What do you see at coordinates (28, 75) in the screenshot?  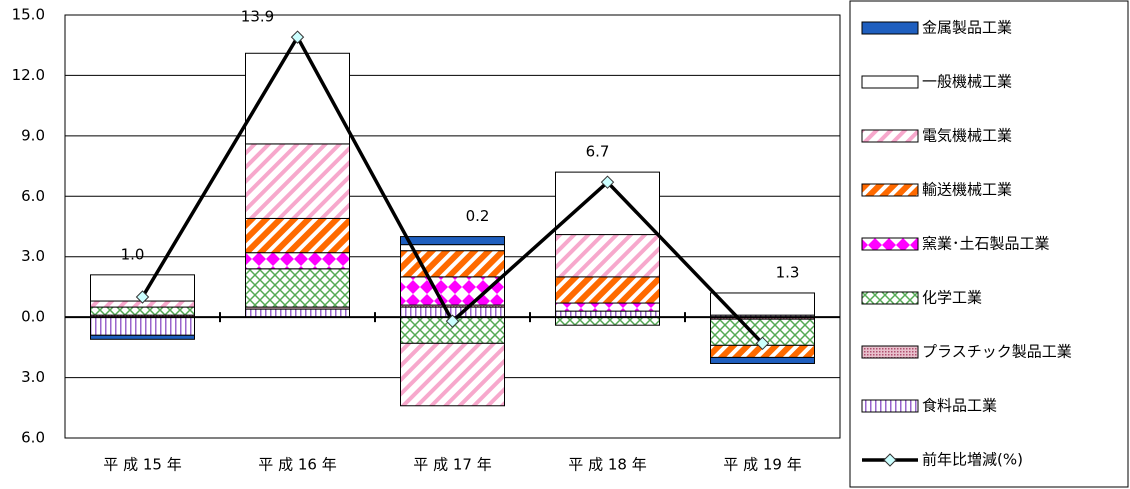 I see `y-tick-label: 12.0` at bounding box center [28, 75].